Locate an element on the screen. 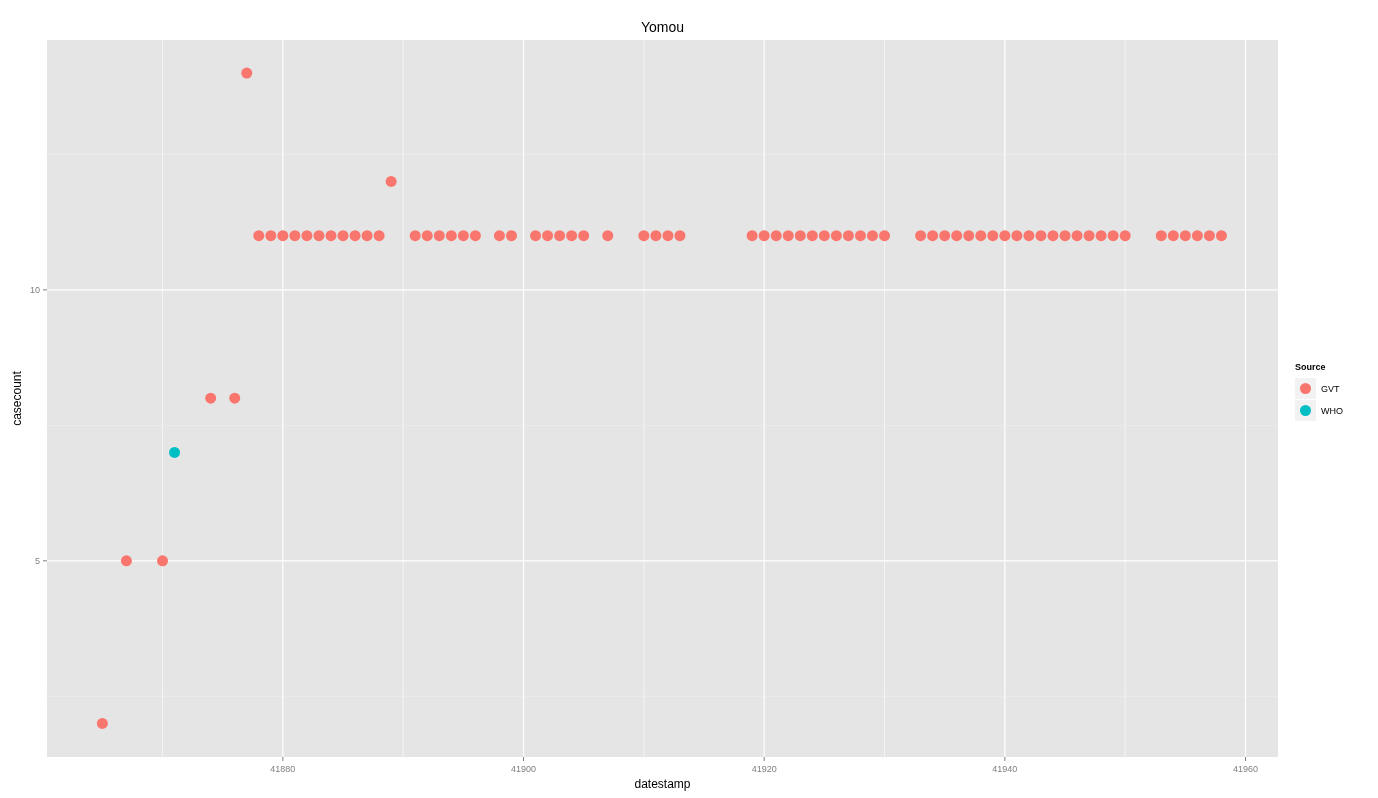 Image resolution: width=1378 pixels, height=798 pixels. x-tick-label: 41880 is located at coordinates (283, 769).